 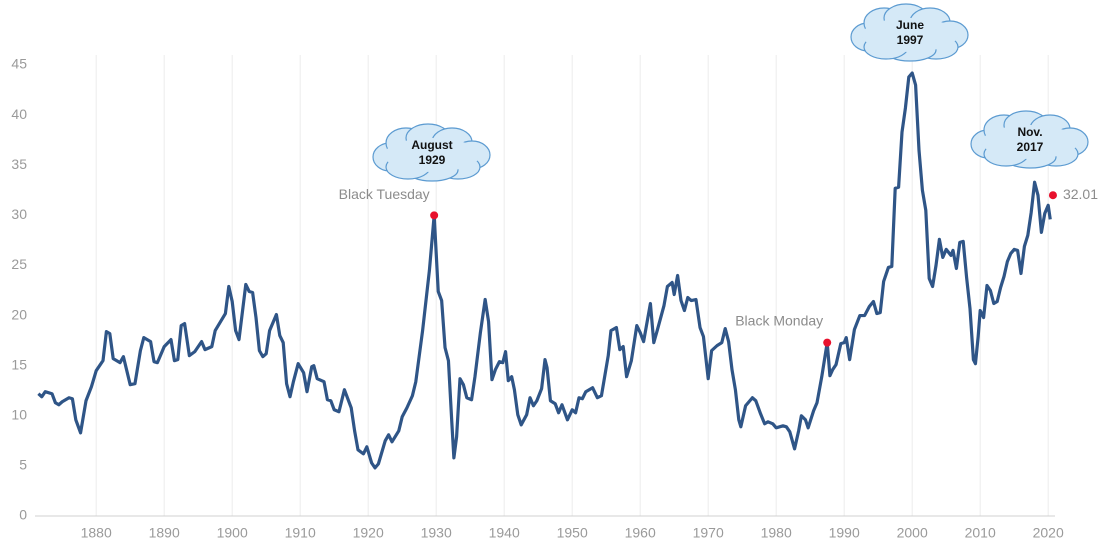 I want to click on x-tick-label: 1880, so click(x=96, y=533).